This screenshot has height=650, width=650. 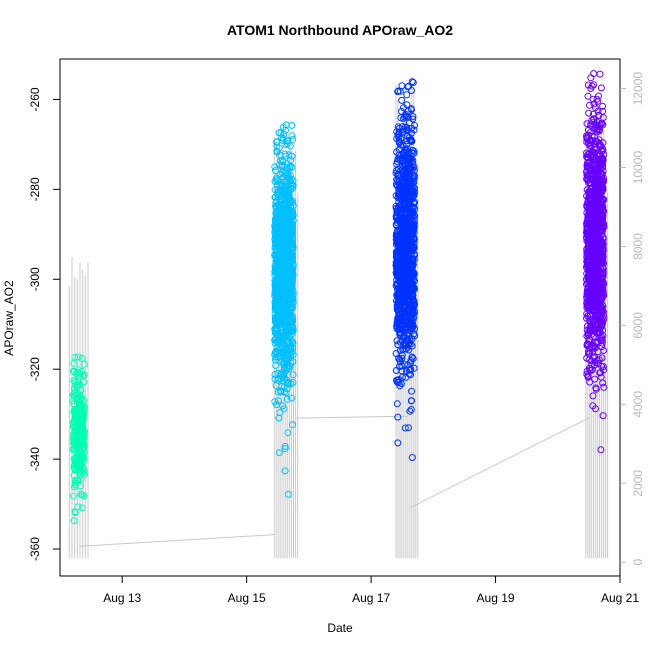 What do you see at coordinates (35, 549) in the screenshot?
I see `y-tick-label: -360` at bounding box center [35, 549].